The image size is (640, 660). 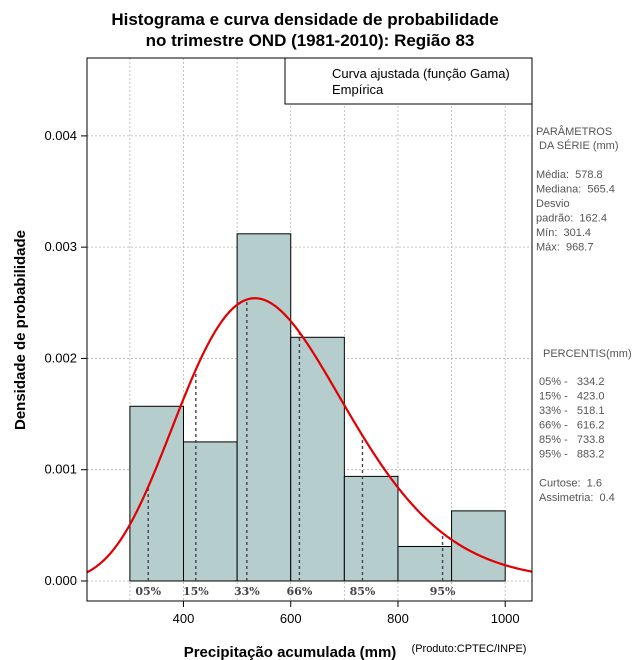 I want to click on percentile-label: 05%, so click(x=148, y=591).